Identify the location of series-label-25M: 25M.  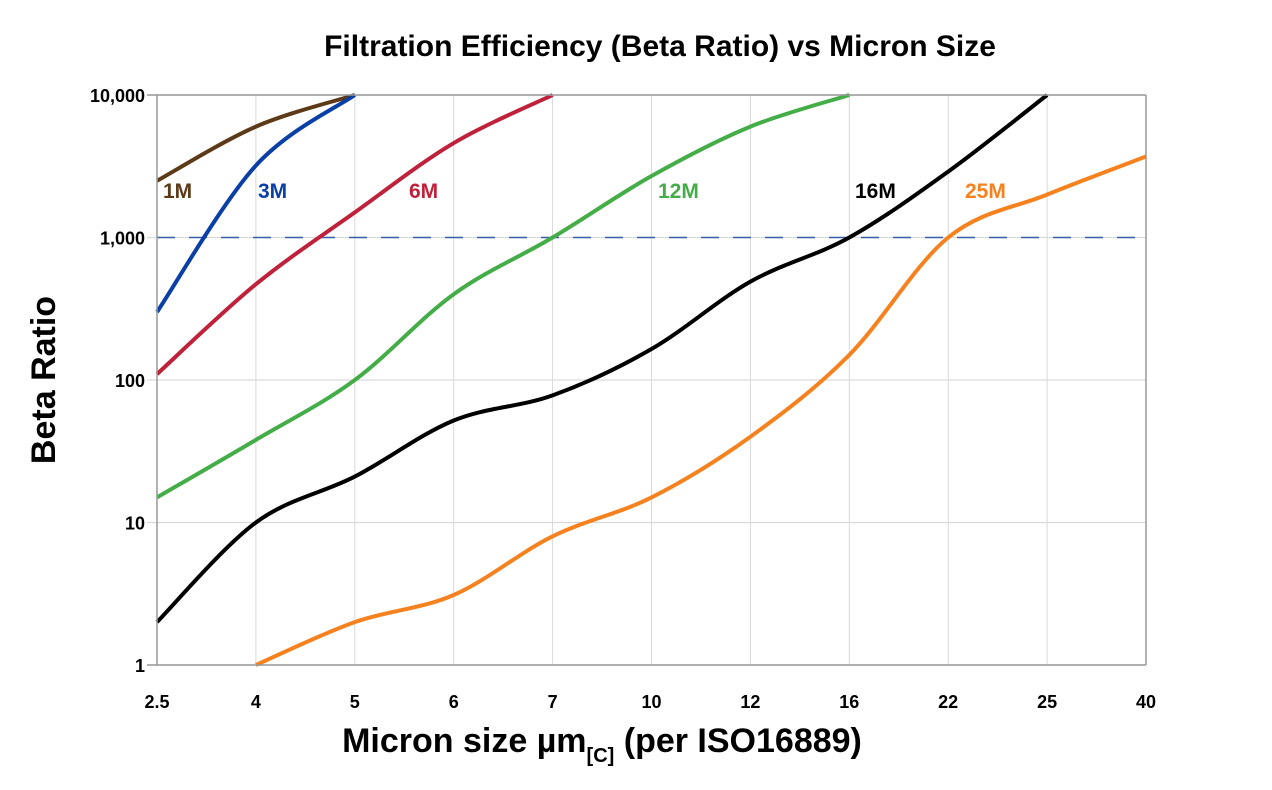
(985, 191).